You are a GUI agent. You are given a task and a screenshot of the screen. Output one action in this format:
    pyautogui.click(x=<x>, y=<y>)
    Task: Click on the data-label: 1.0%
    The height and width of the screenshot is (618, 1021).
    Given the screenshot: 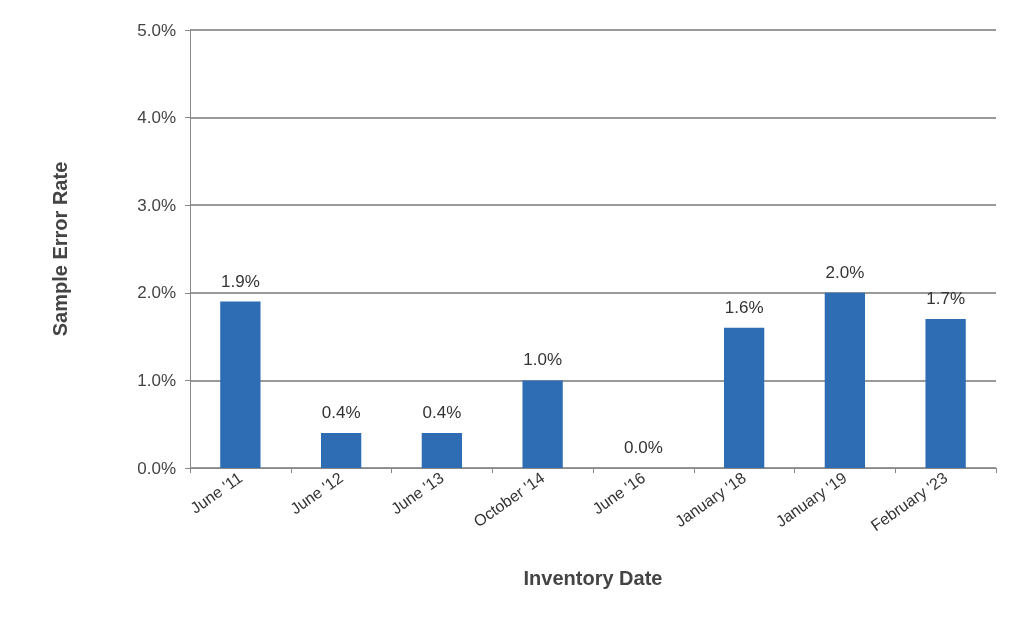 What is the action you would take?
    pyautogui.click(x=542, y=360)
    